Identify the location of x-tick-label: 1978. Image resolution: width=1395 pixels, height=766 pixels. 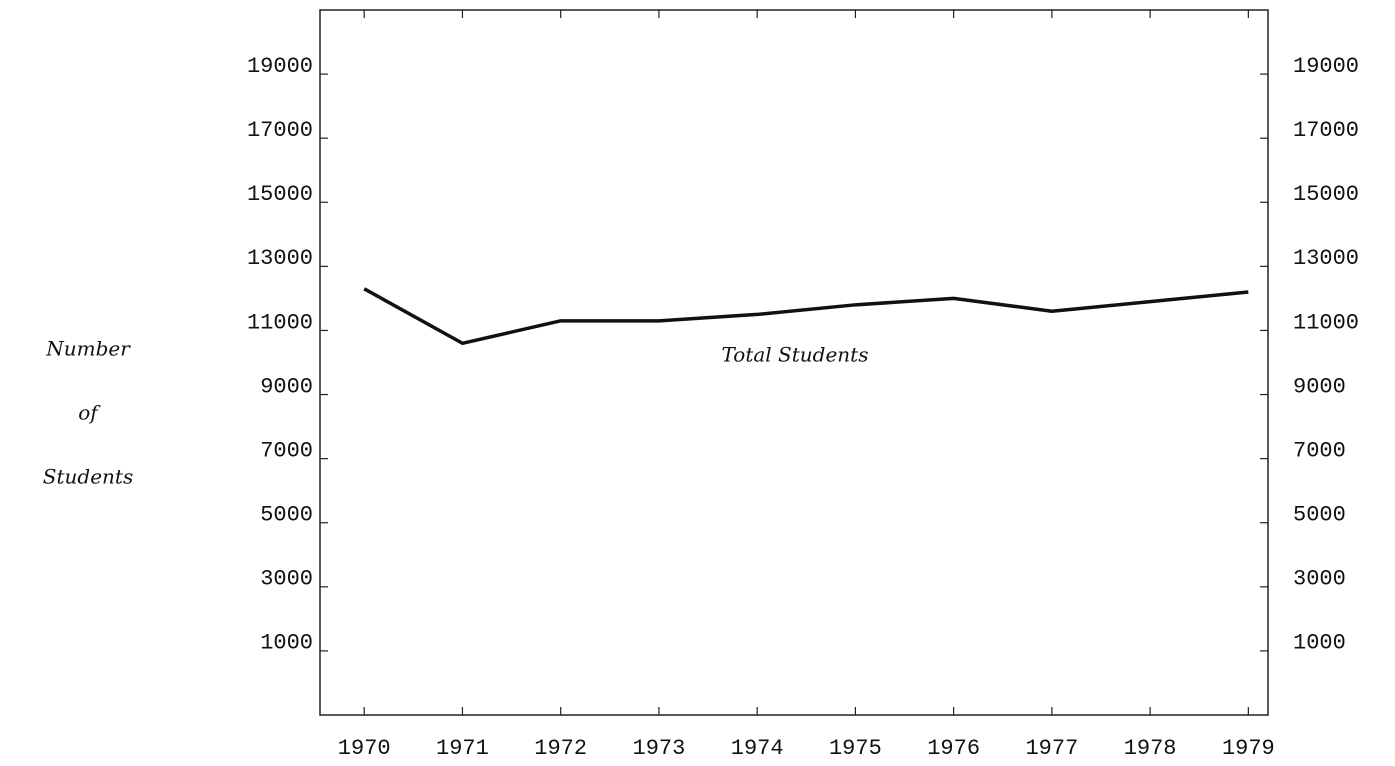
(1150, 748).